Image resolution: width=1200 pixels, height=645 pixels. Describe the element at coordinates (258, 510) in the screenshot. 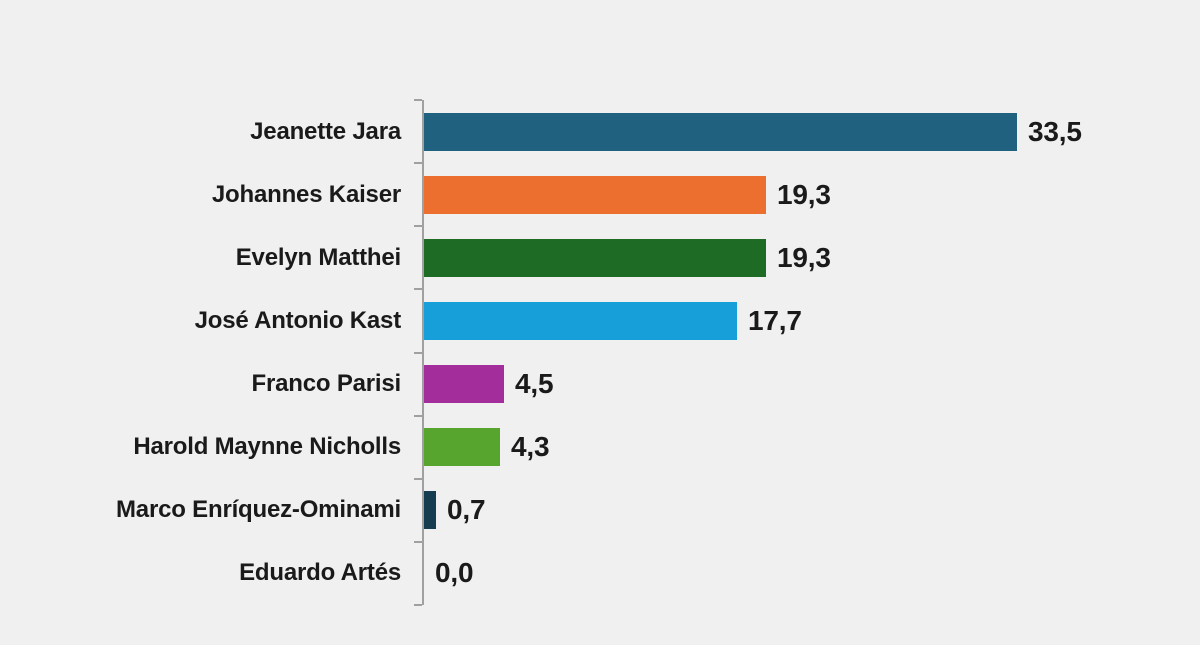

I see `category-label: Marco Enríquez-Ominami` at that location.